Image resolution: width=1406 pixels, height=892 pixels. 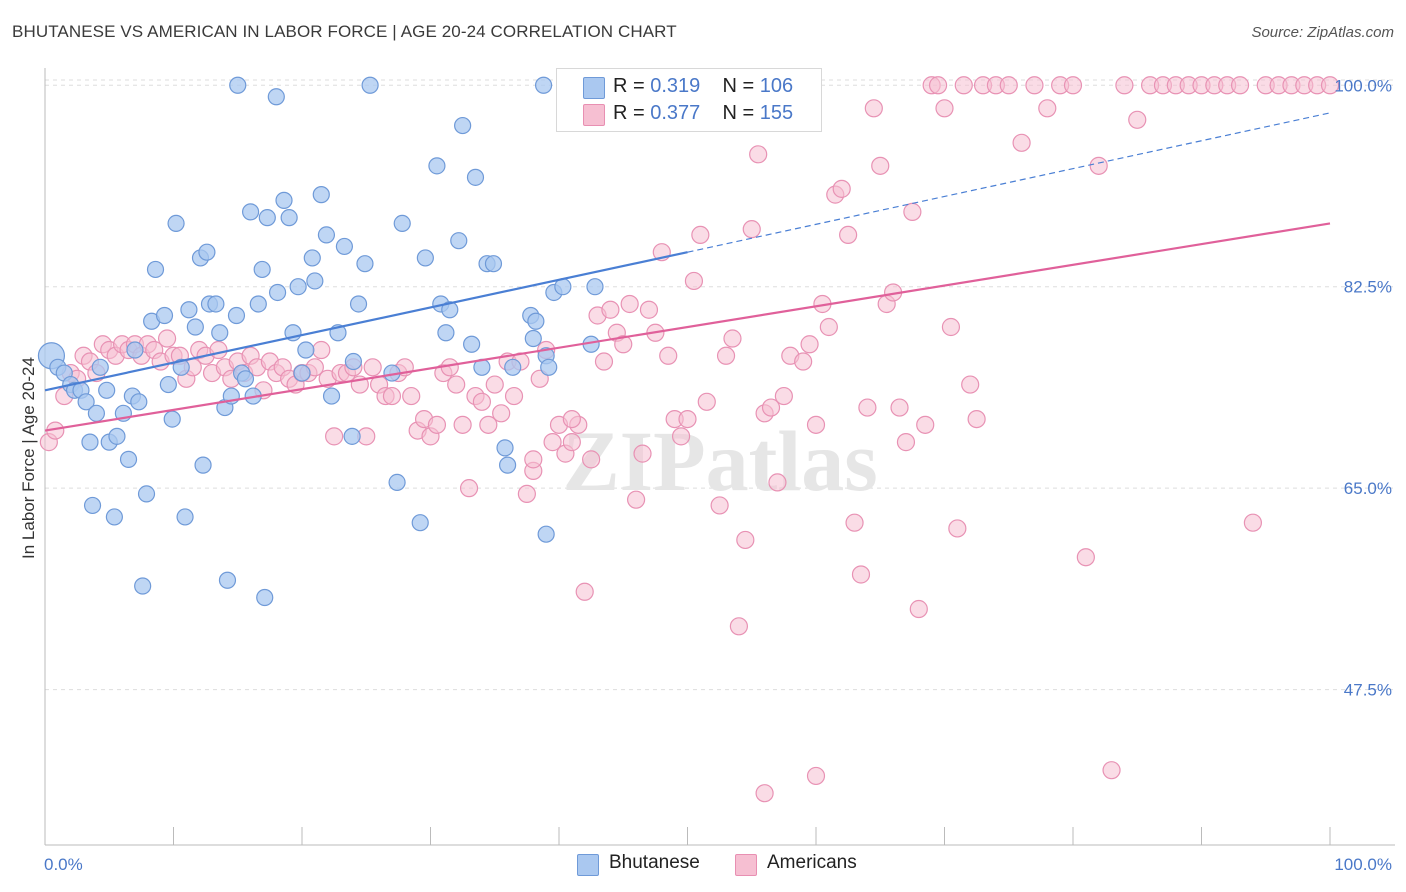 What do you see at coordinates (718, 864) in the screenshot?
I see `x-tick-labels: 0.0% 100.0%` at bounding box center [718, 864].